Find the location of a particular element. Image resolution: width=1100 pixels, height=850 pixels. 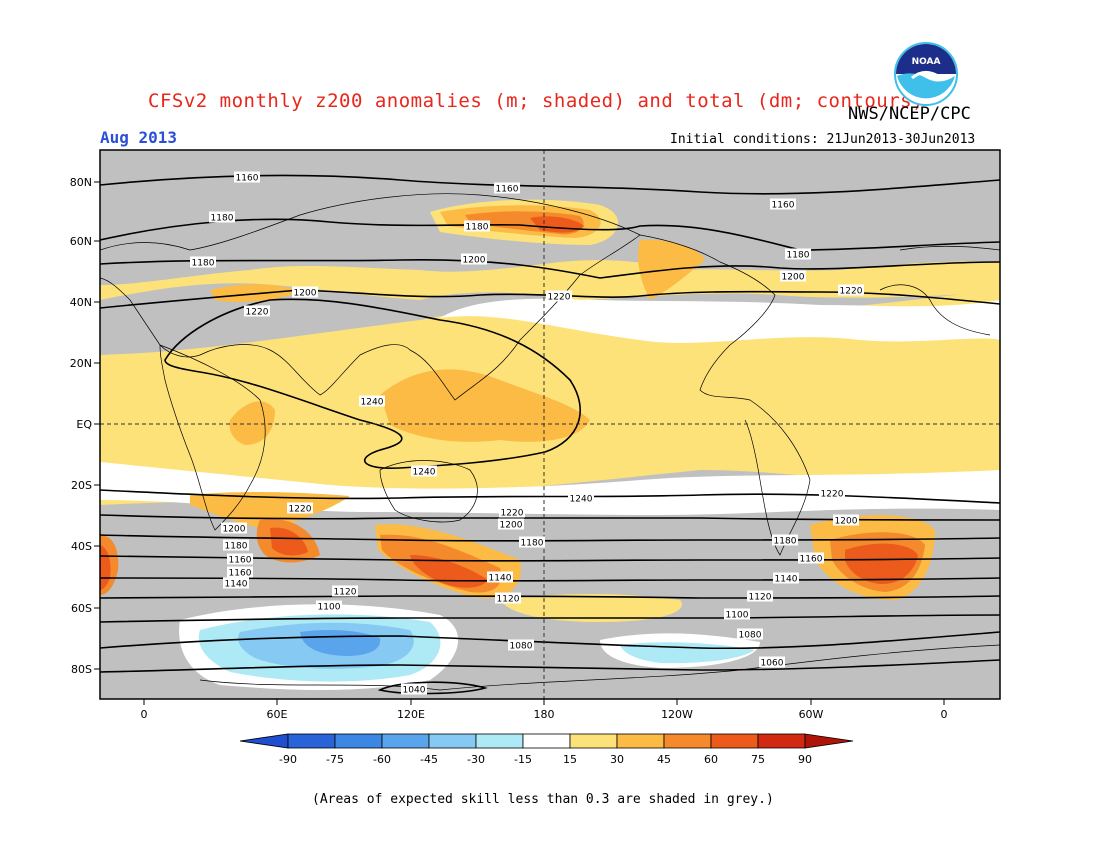

colorbar-low-arrow is located at coordinates (264, 741).